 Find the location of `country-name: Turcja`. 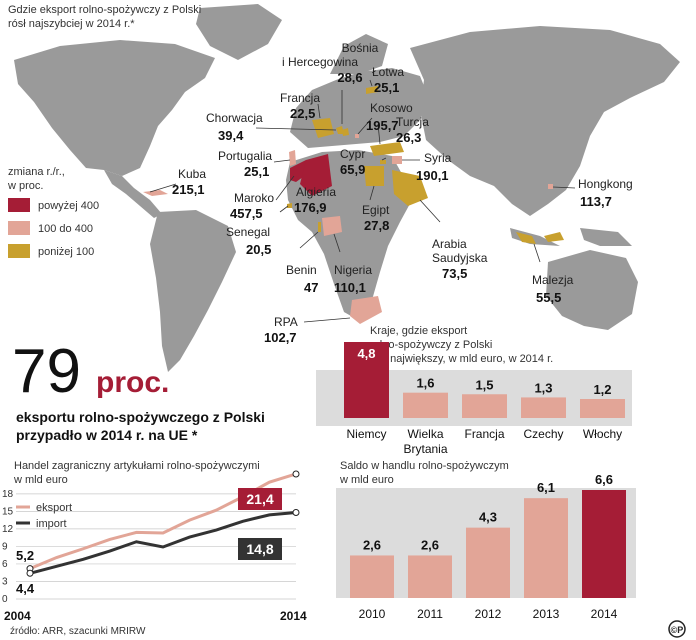

country-name: Turcja is located at coordinates (412, 122).